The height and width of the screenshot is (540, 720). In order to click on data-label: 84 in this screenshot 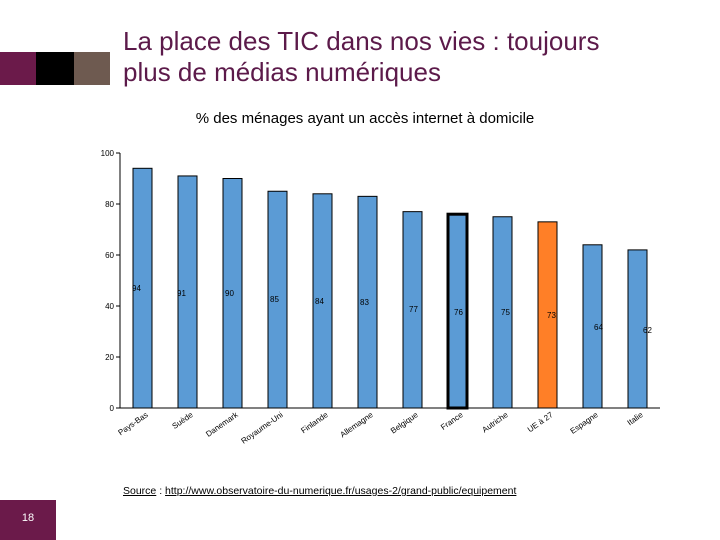, I will do `click(319, 301)`.